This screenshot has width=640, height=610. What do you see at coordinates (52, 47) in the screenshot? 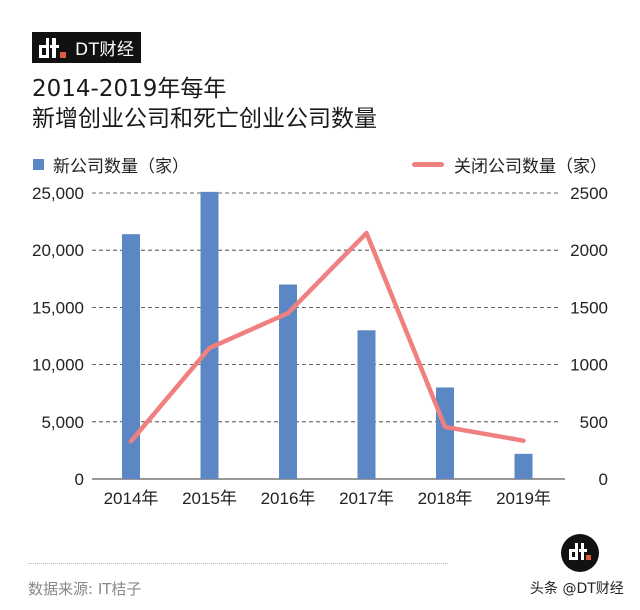
I see `dt-logo-icon` at bounding box center [52, 47].